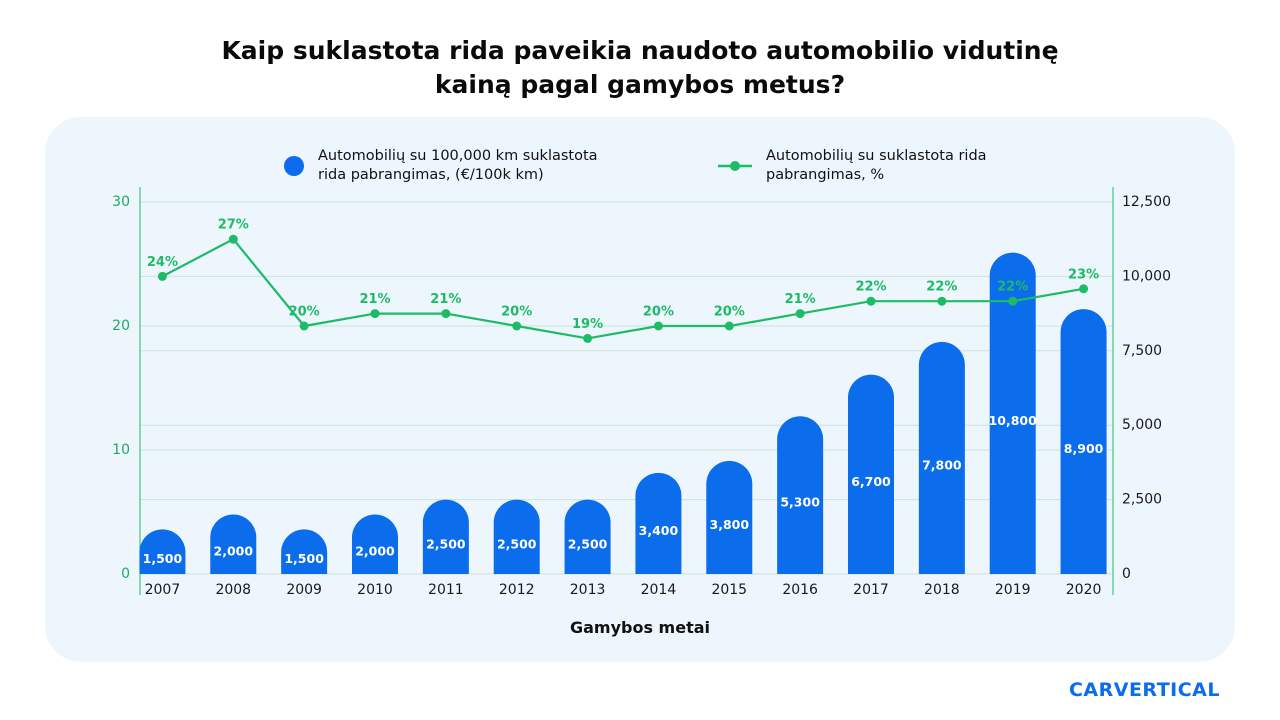 Image resolution: width=1280 pixels, height=720 pixels. Describe the element at coordinates (587, 324) in the screenshot. I see `line-value-label: 19%` at that location.